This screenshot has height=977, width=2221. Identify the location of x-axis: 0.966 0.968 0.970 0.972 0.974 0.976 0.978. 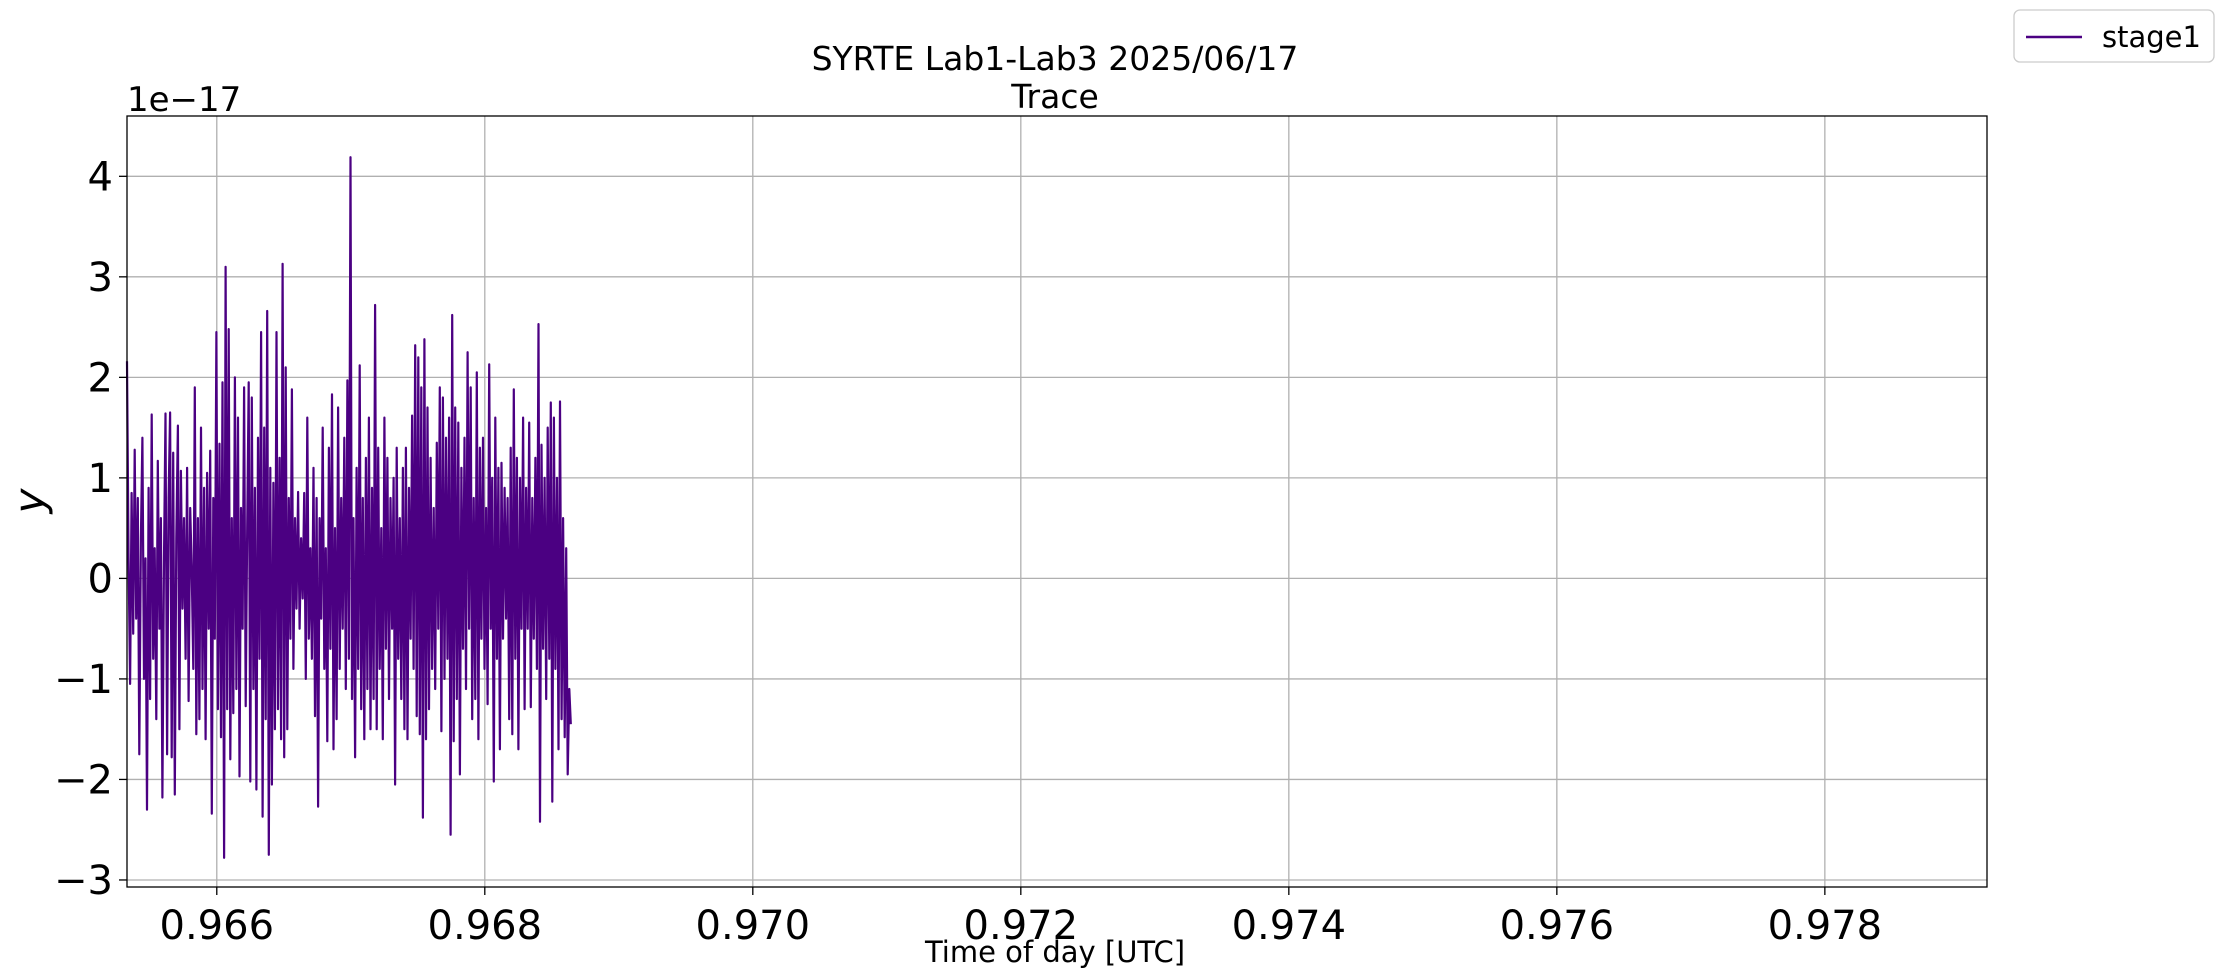
(1021, 918).